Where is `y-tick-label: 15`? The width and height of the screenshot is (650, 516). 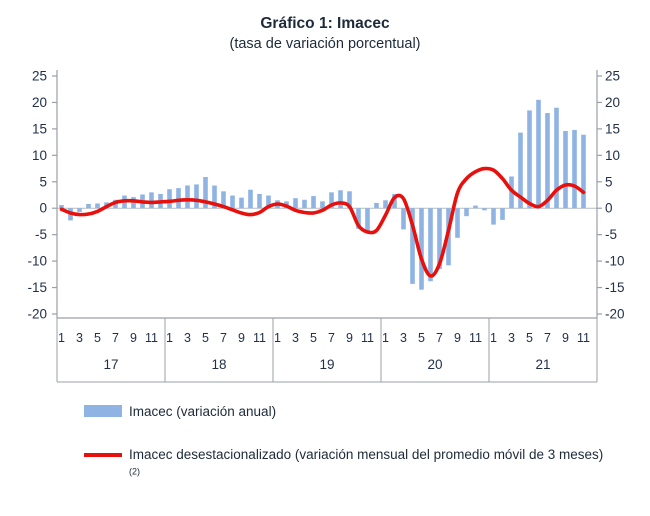
y-tick-label: 15 is located at coordinates (612, 129).